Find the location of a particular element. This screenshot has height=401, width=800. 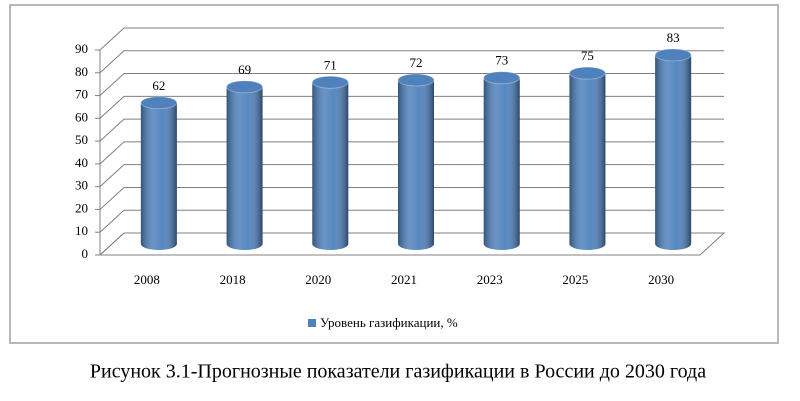

y-tick-label: 50 is located at coordinates (81, 139).